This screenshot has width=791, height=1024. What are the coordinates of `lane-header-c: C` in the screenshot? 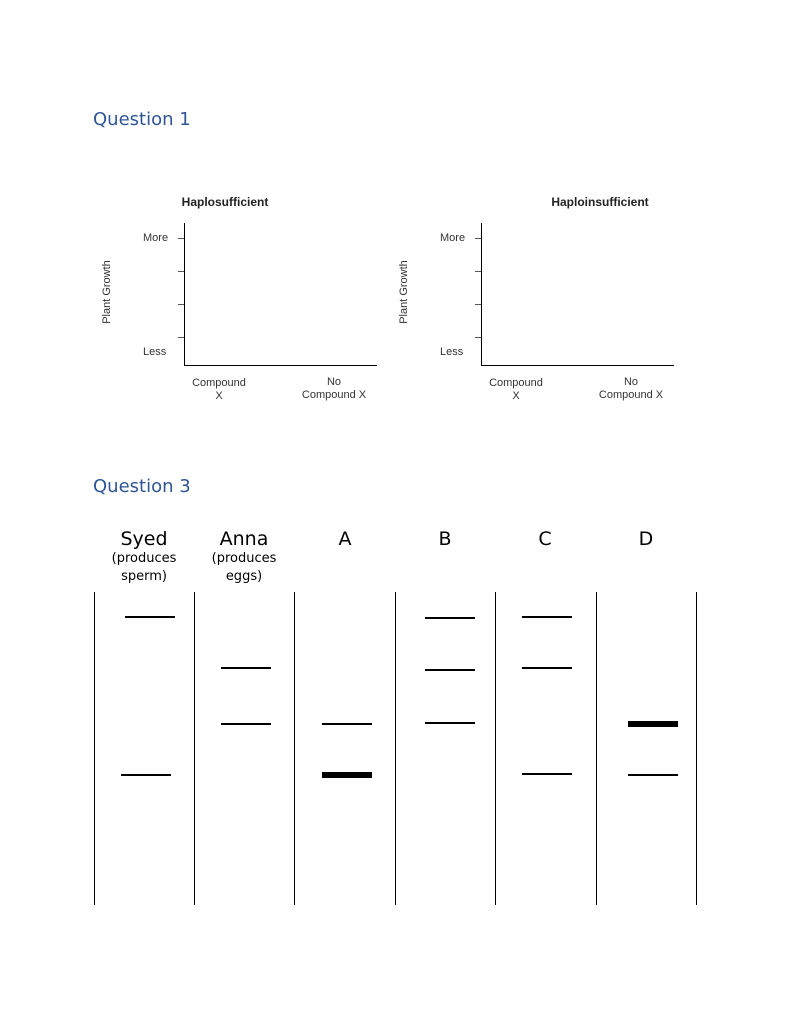 It's located at (545, 539).